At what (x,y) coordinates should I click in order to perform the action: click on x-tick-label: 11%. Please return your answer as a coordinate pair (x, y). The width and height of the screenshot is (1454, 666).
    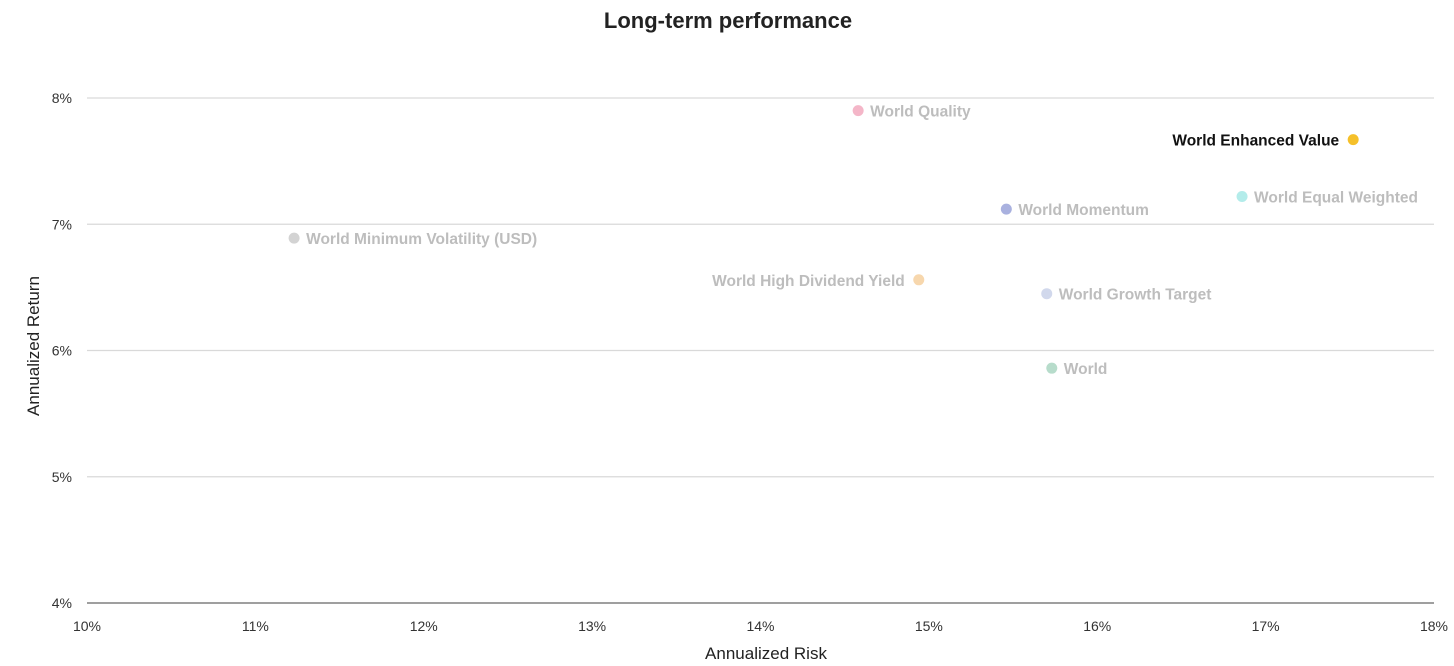
    Looking at the image, I should click on (255, 626).